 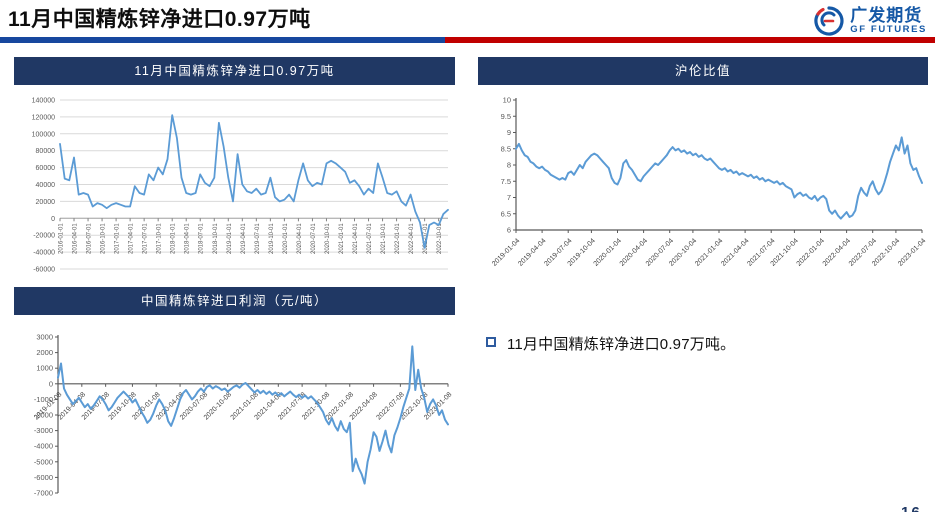 I want to click on svg-text: 7, so click(x=509, y=197).